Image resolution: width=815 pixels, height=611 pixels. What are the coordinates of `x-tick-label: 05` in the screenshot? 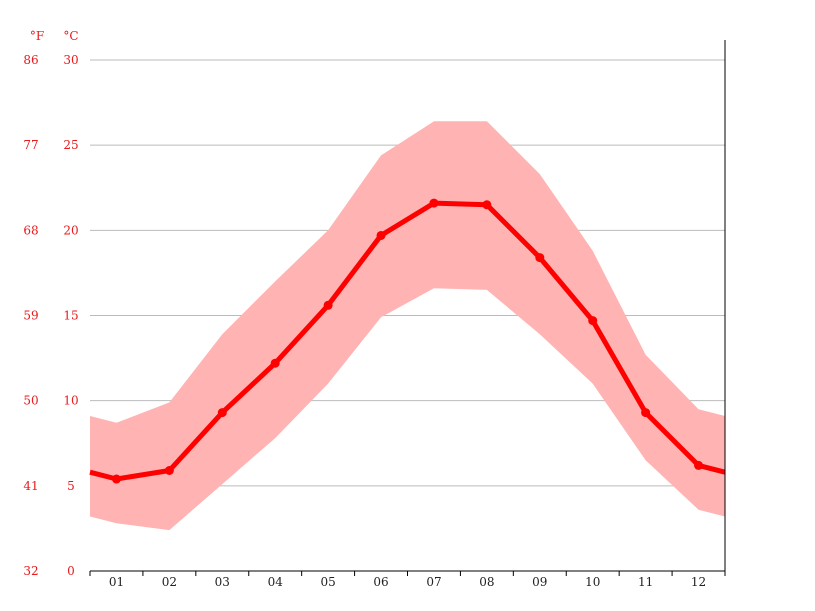 It's located at (327, 582).